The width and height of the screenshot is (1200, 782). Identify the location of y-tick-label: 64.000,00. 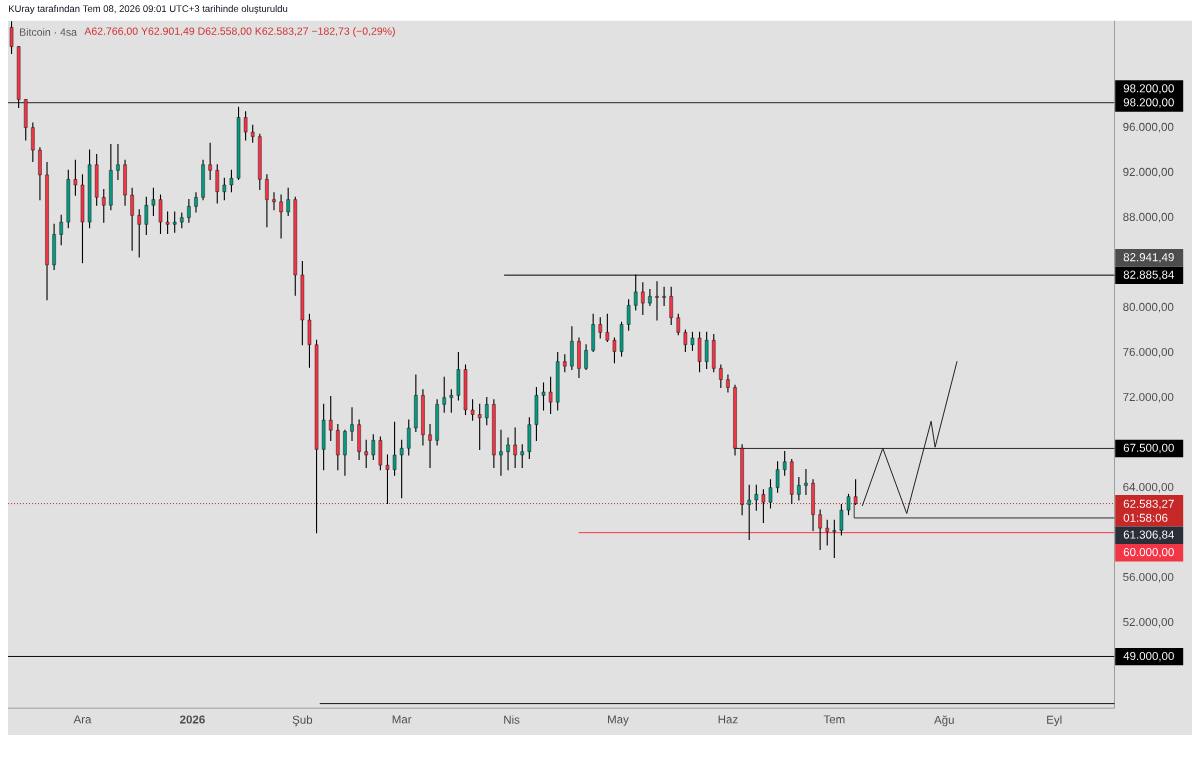
(1148, 487).